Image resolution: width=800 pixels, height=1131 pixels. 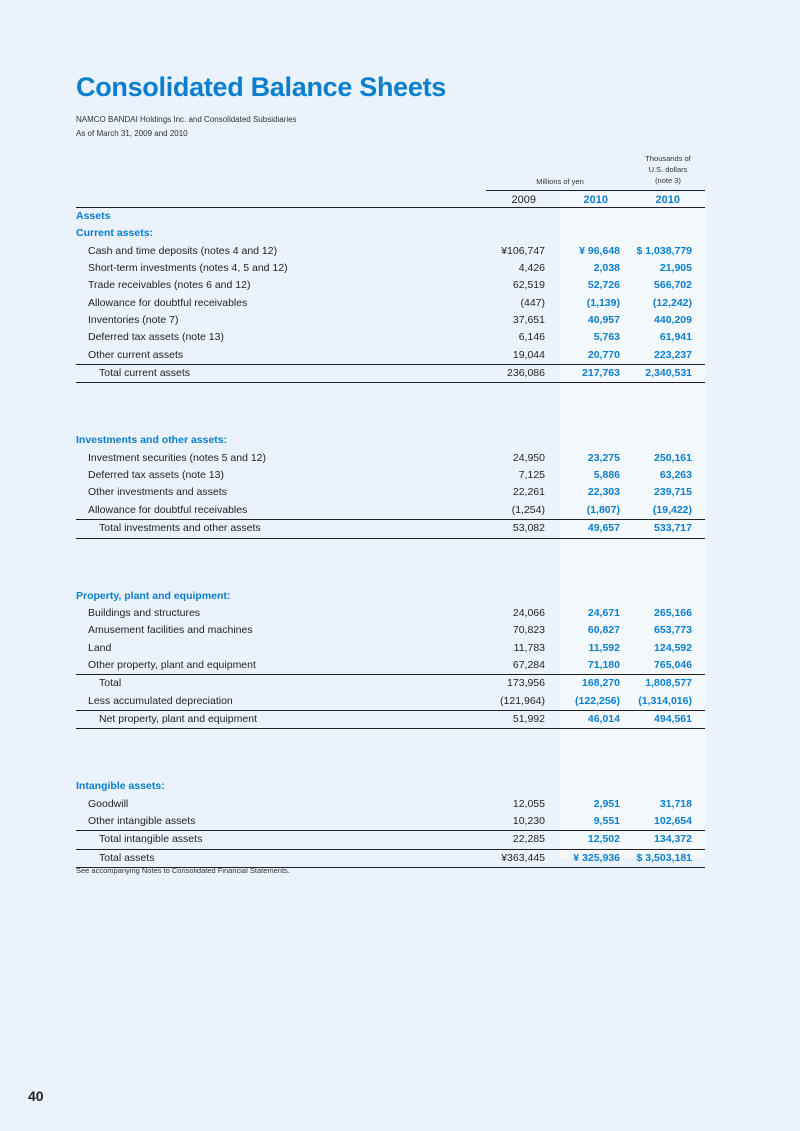 What do you see at coordinates (115, 233) in the screenshot?
I see `row-label: Current assets:` at bounding box center [115, 233].